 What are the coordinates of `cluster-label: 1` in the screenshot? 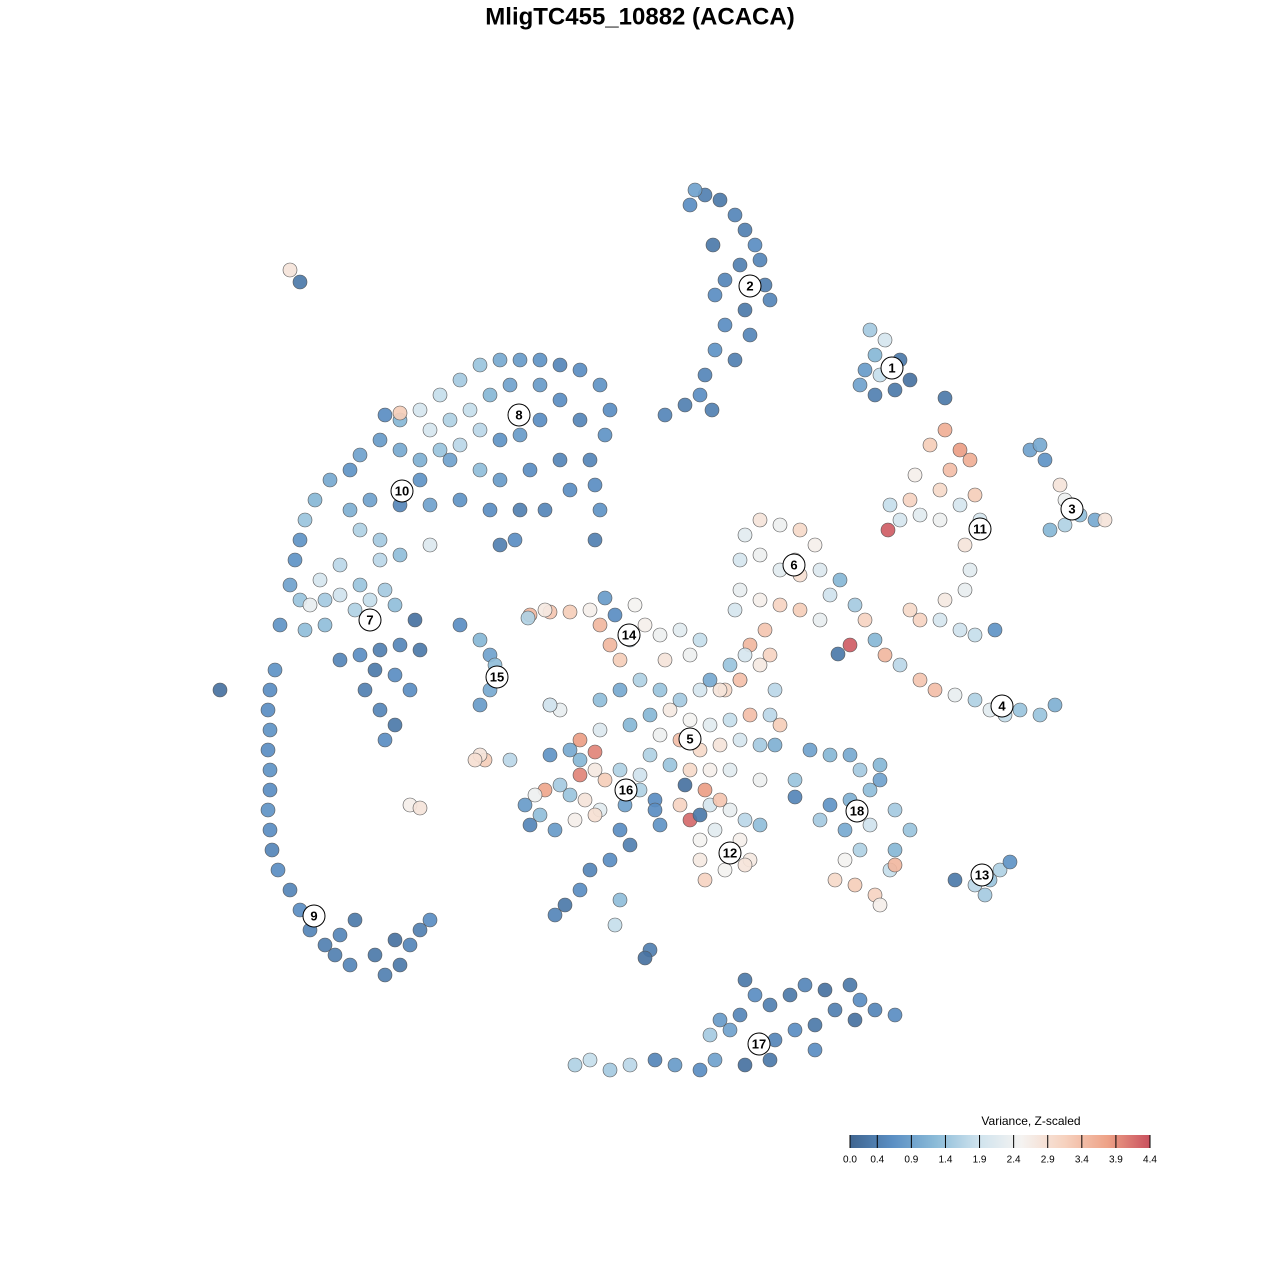 It's located at (891, 367).